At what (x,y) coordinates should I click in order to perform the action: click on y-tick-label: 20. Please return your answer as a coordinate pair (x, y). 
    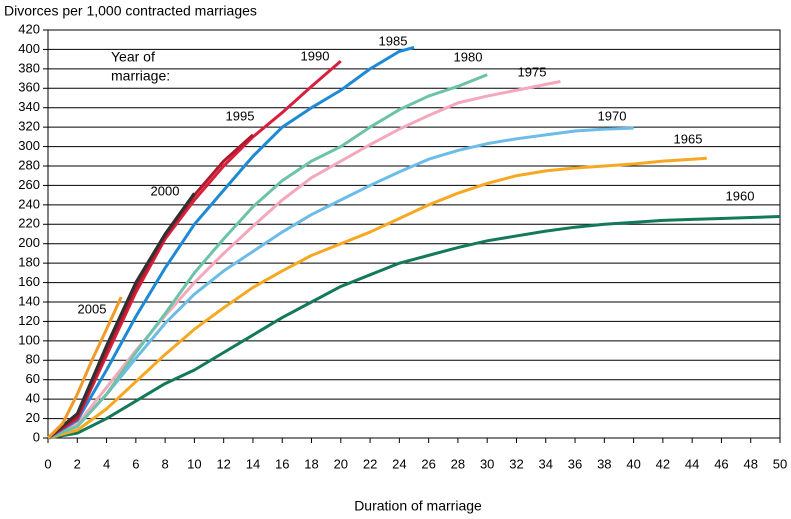
    Looking at the image, I should click on (33, 417).